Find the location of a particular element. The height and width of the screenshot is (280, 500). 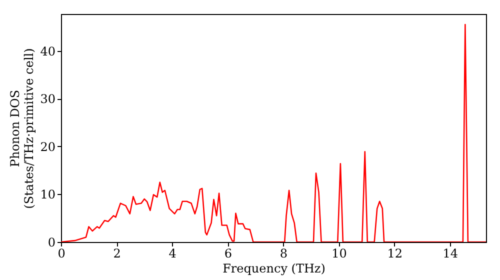

y-tick-label: 30 is located at coordinates (48, 99).